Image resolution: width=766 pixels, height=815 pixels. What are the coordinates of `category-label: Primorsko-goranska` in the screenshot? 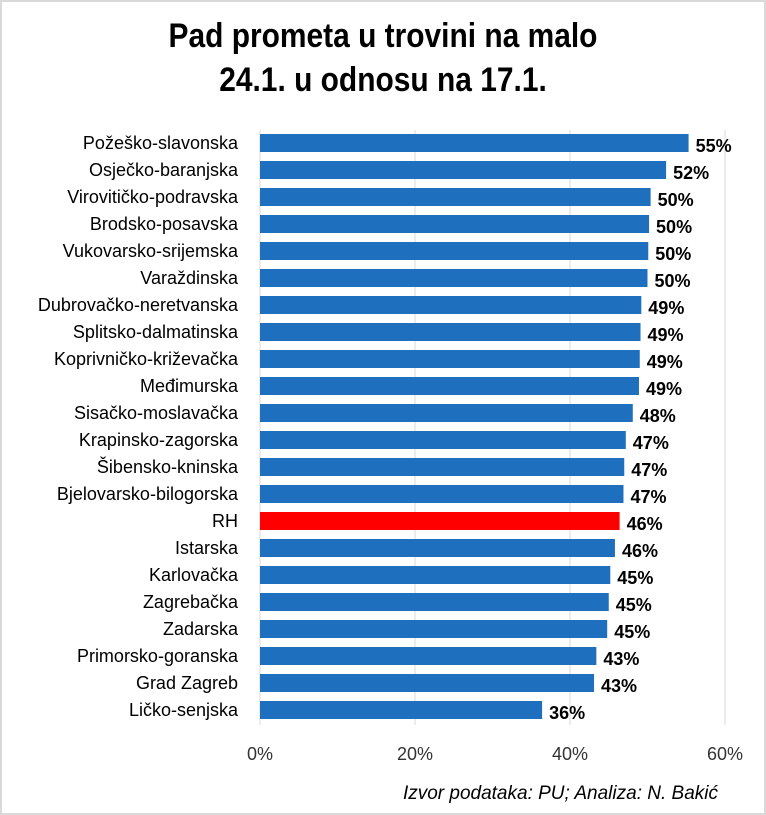 It's located at (158, 656).